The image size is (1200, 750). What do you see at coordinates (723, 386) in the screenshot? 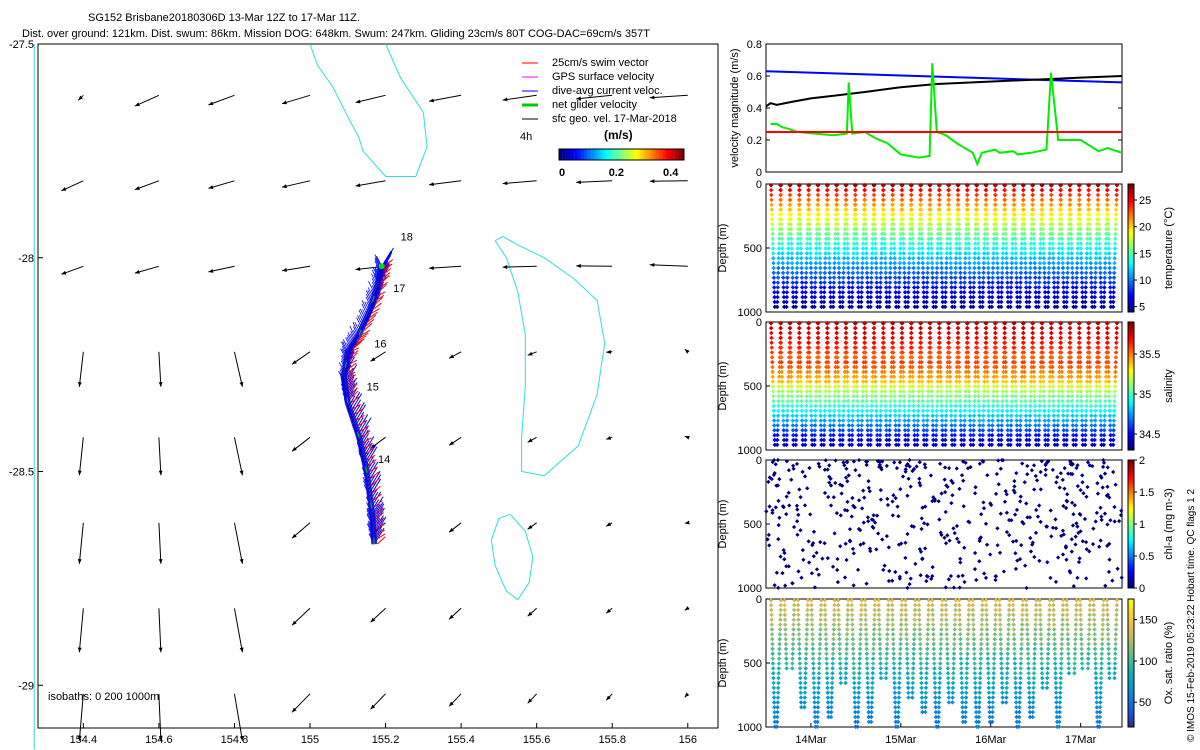
I see `salinity-ylabel: Depth (m)` at bounding box center [723, 386].